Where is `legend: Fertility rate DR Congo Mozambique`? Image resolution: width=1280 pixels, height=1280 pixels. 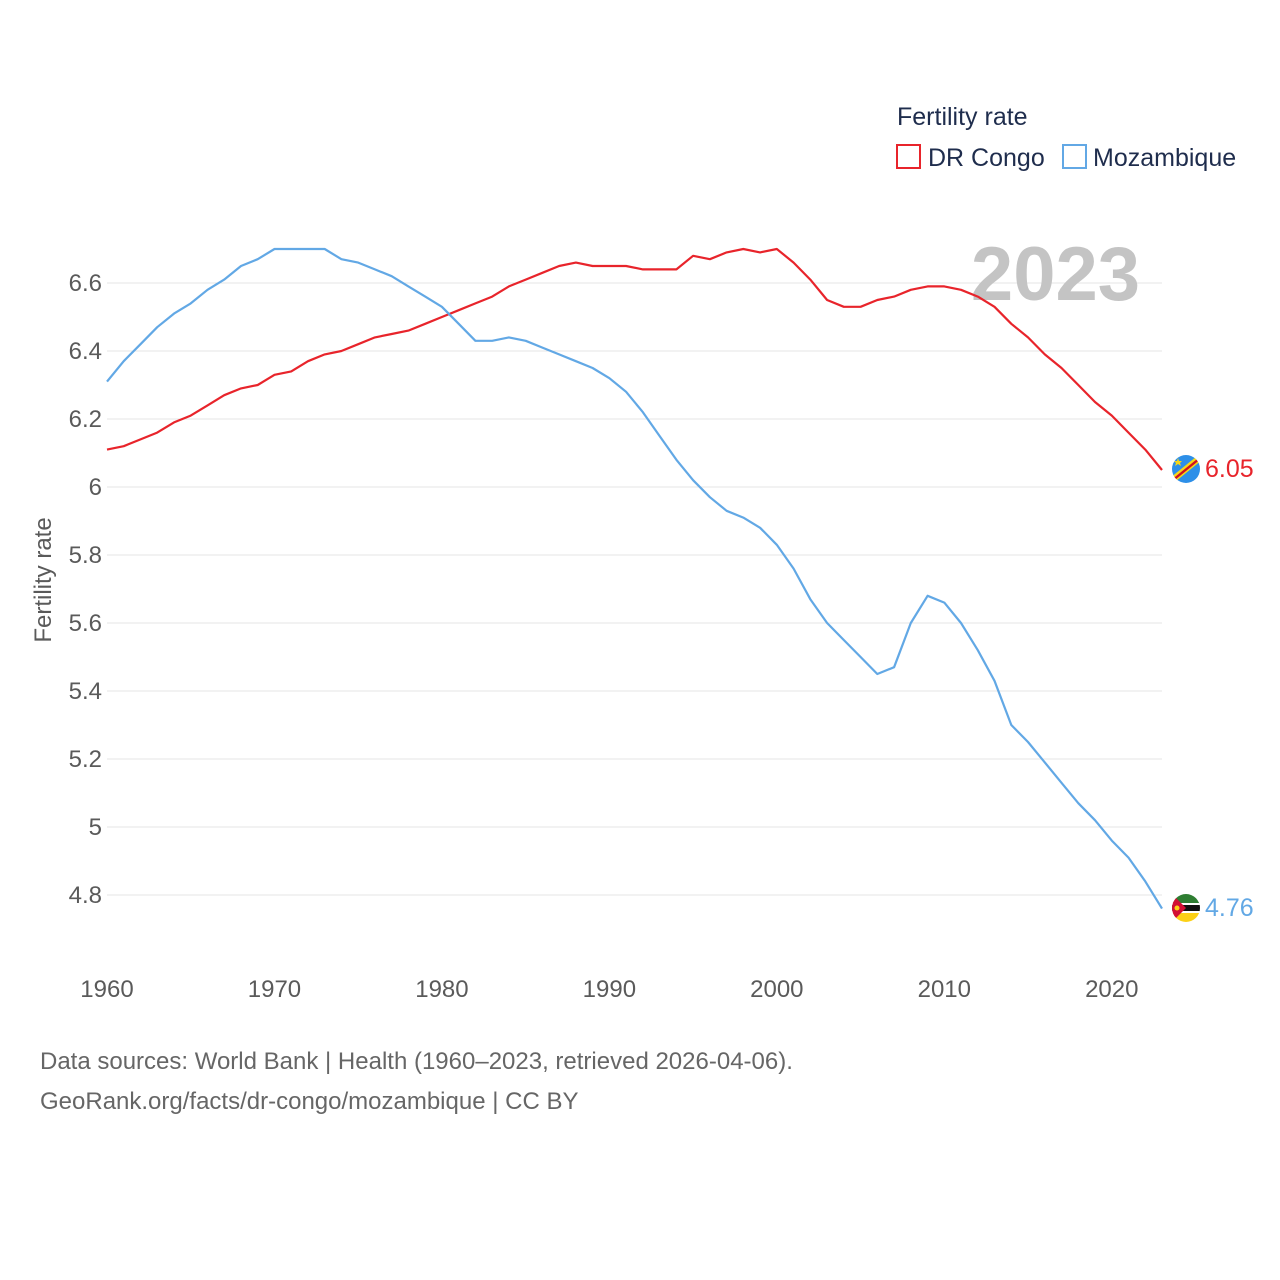 legend: Fertility rate DR Congo Mozambique is located at coordinates (1066, 137).